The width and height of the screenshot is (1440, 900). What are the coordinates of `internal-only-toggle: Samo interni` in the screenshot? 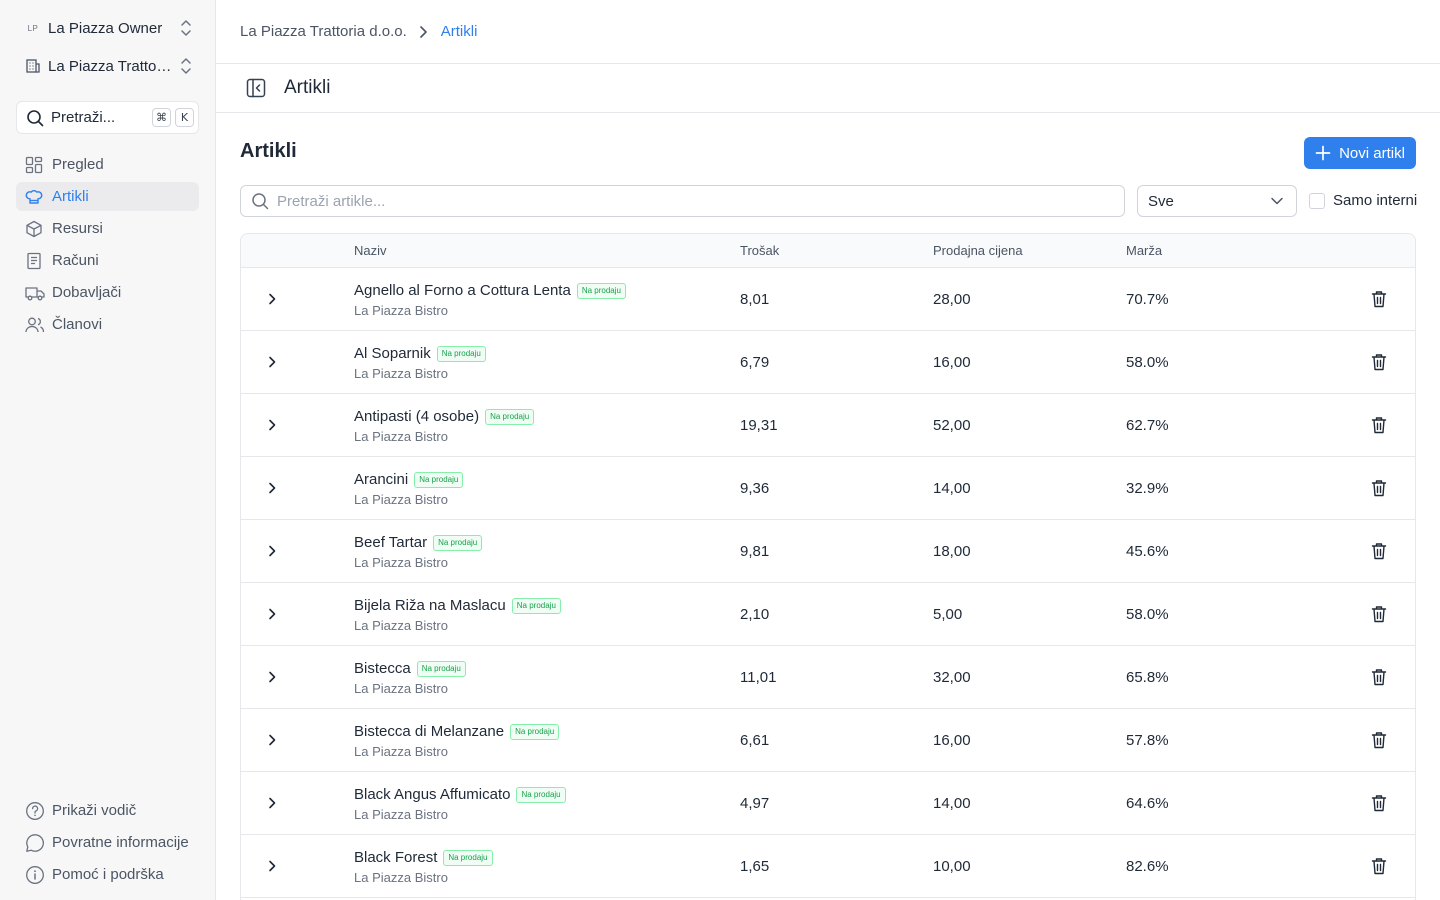 It's located at (1363, 200).